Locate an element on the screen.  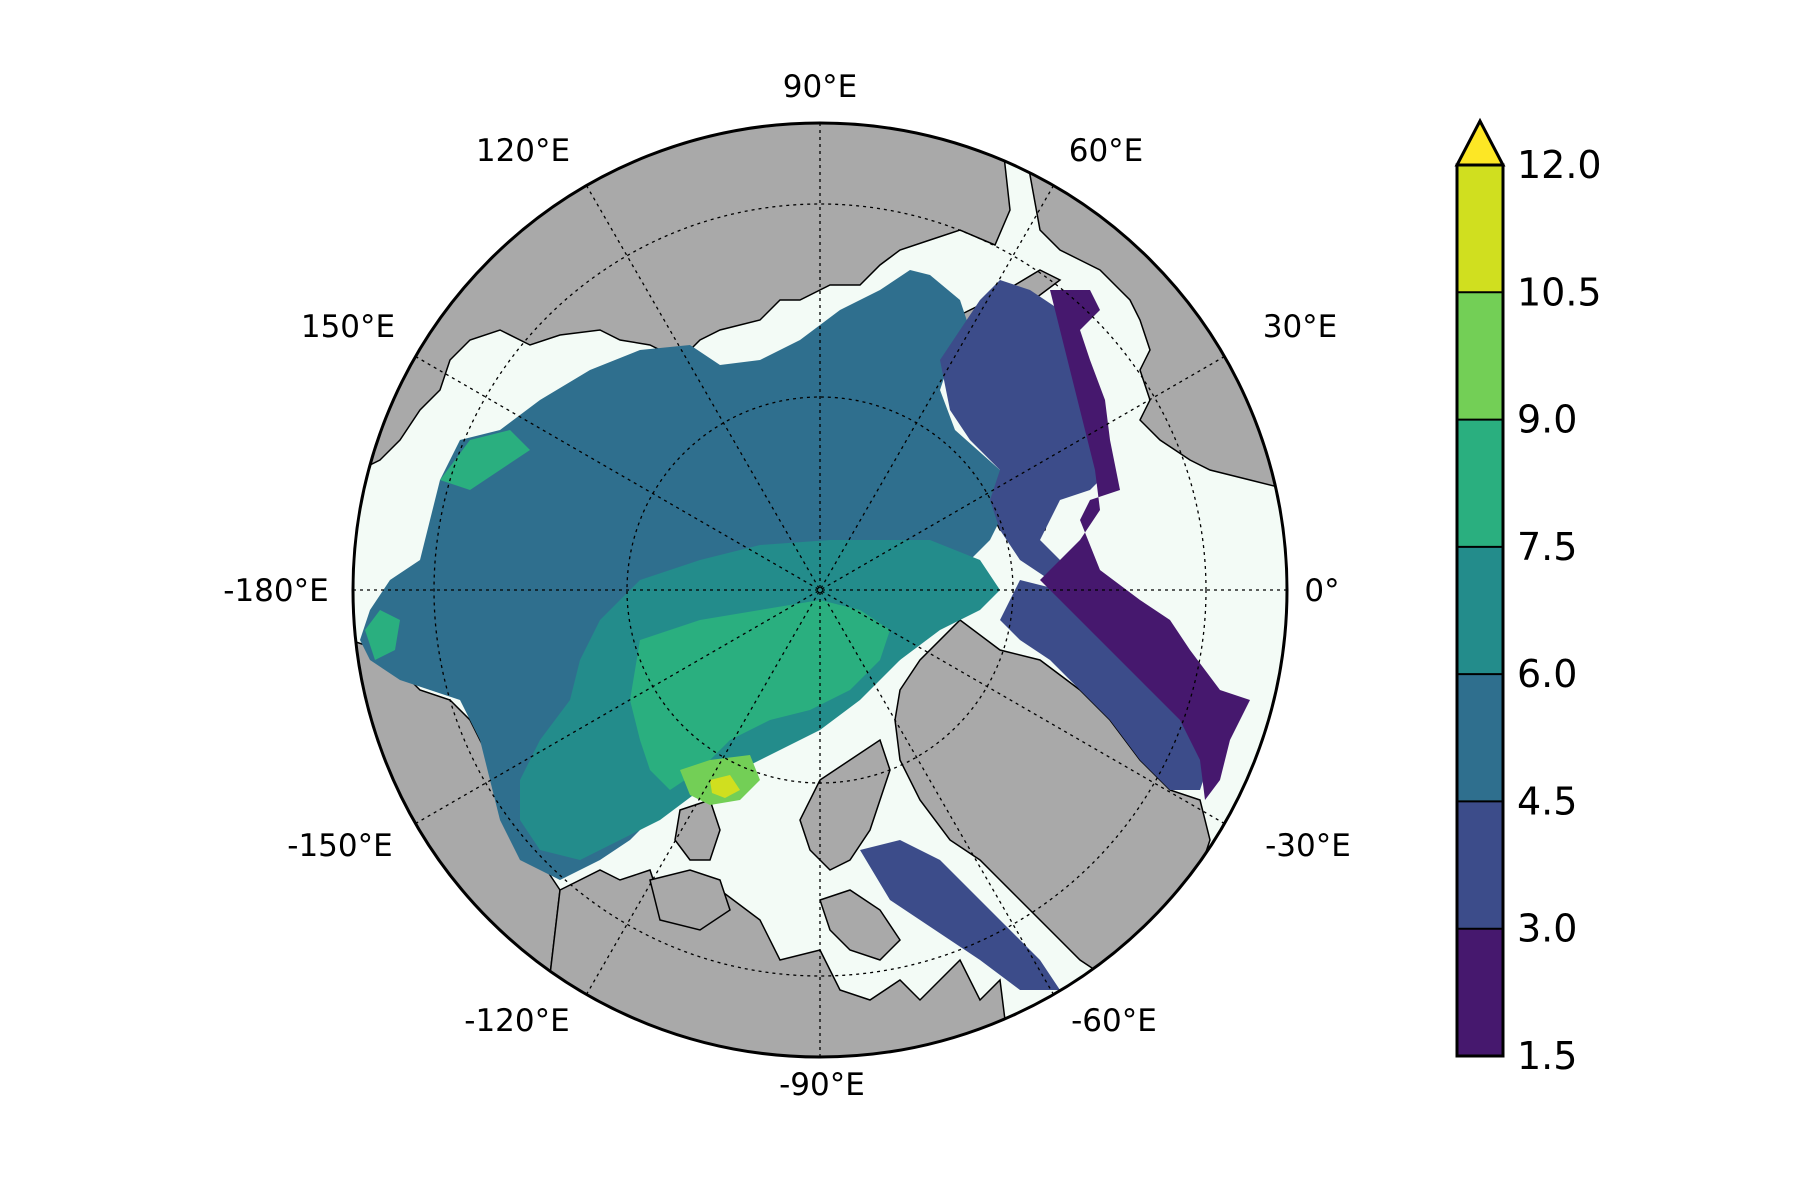
lon-label-120e: 120°E is located at coordinates (523, 151).